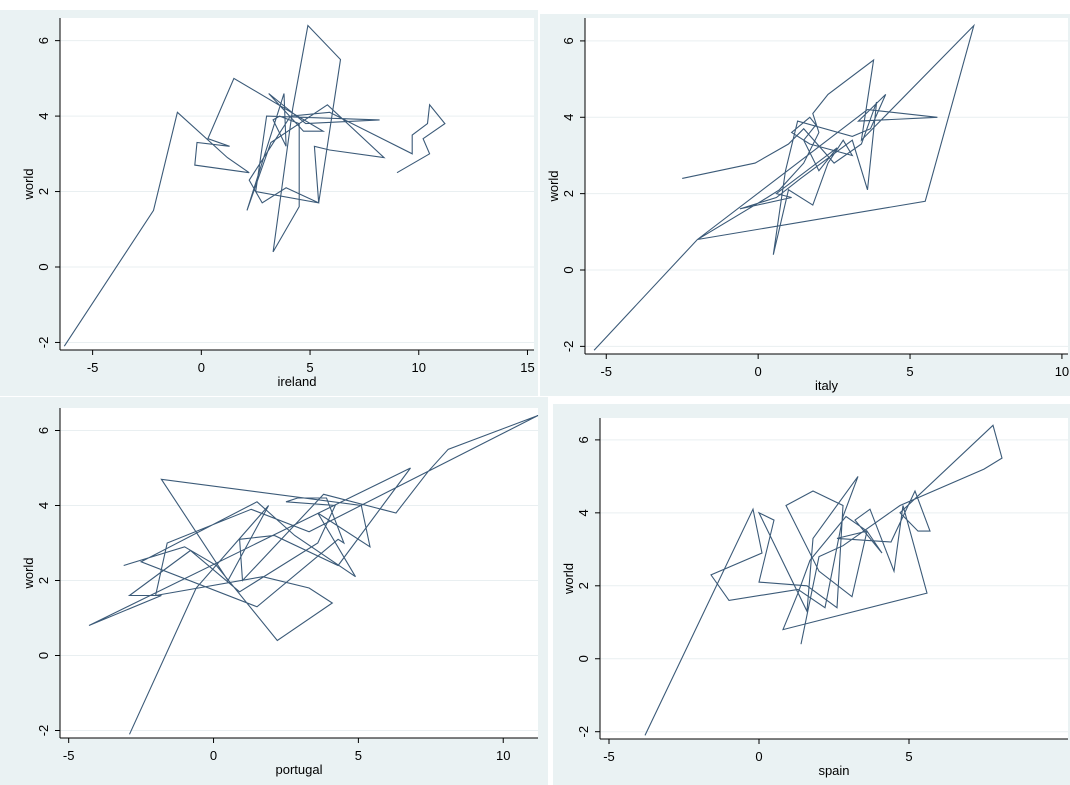  What do you see at coordinates (827, 385) in the screenshot?
I see `x-axis-title: italy` at bounding box center [827, 385].